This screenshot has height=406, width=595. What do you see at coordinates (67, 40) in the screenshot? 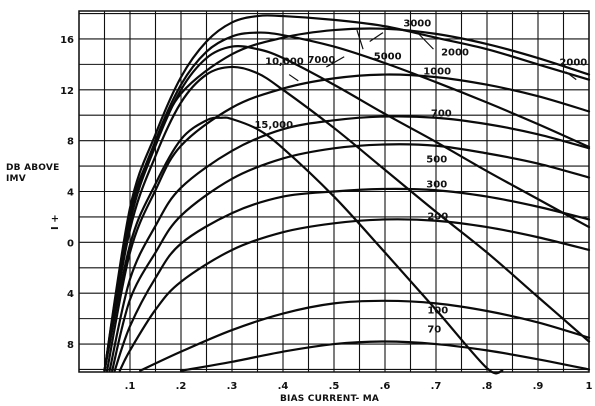
I see `y-tick-label: 16` at bounding box center [67, 40].